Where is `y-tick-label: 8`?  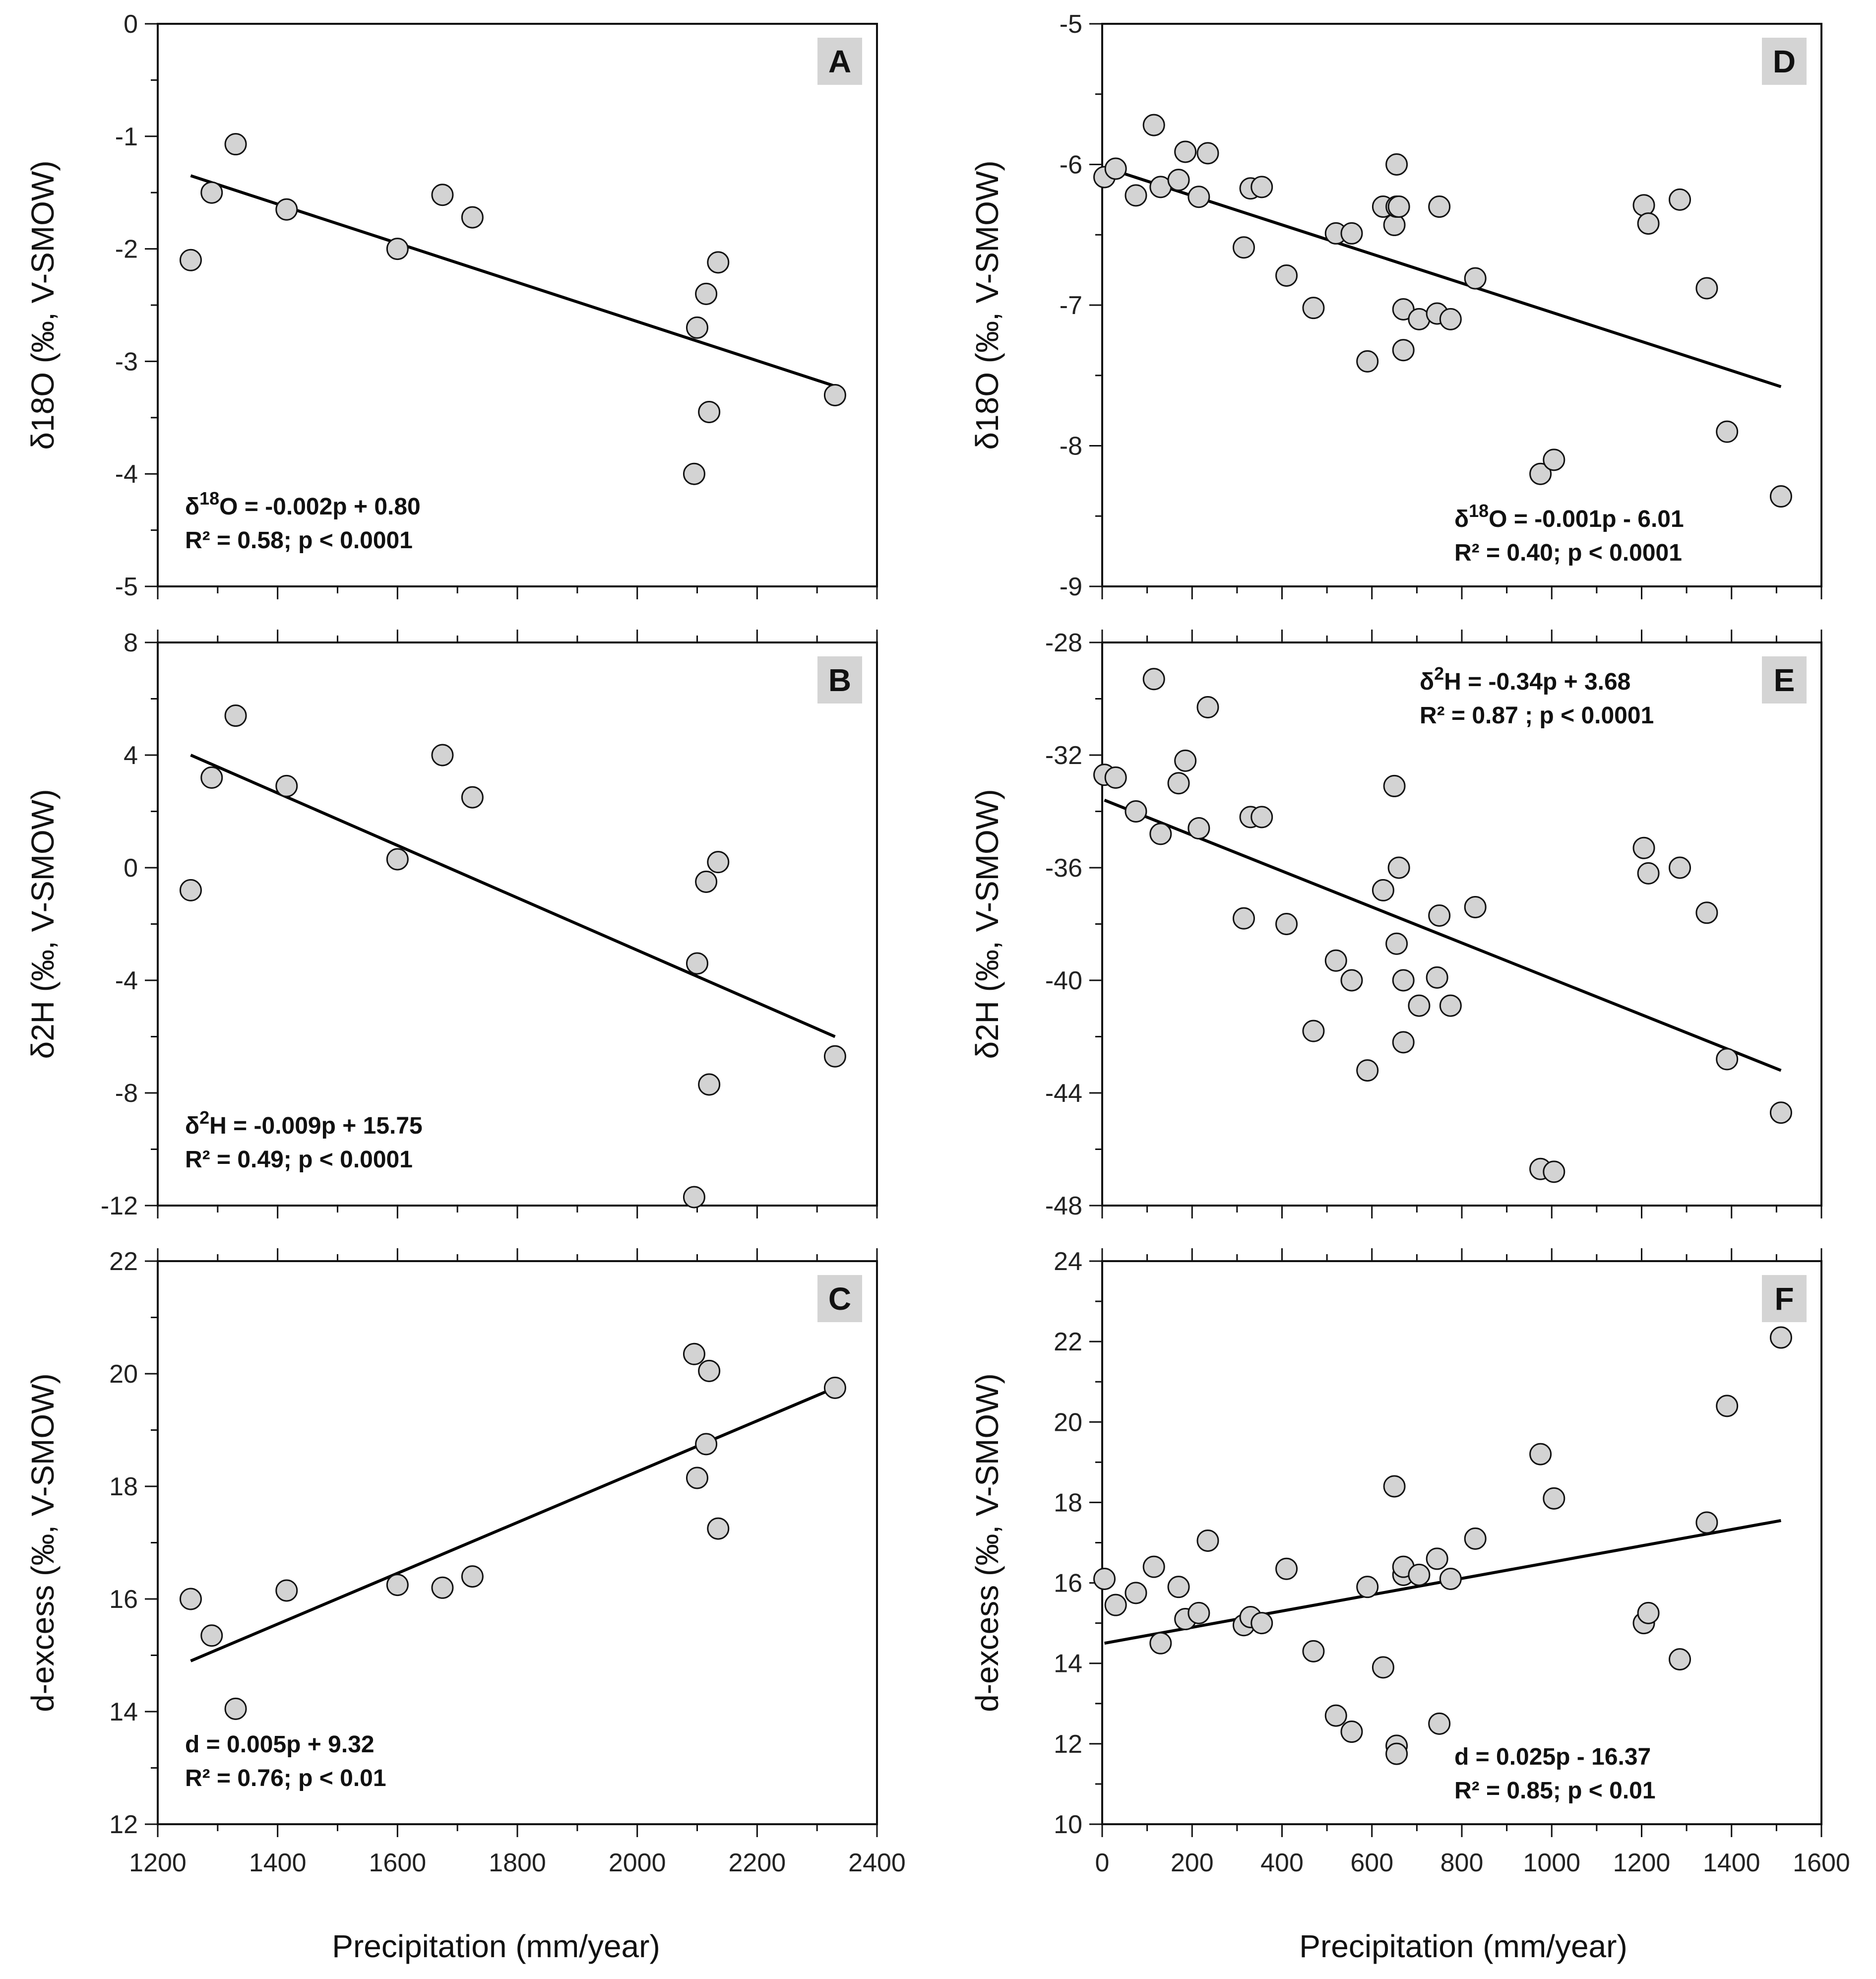
y-tick-label: 8 is located at coordinates (131, 643).